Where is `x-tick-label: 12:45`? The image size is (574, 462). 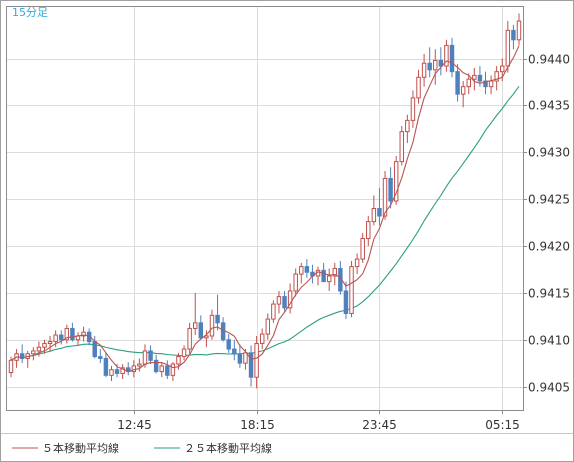
x-tick-label: 12:45 is located at coordinates (134, 425).